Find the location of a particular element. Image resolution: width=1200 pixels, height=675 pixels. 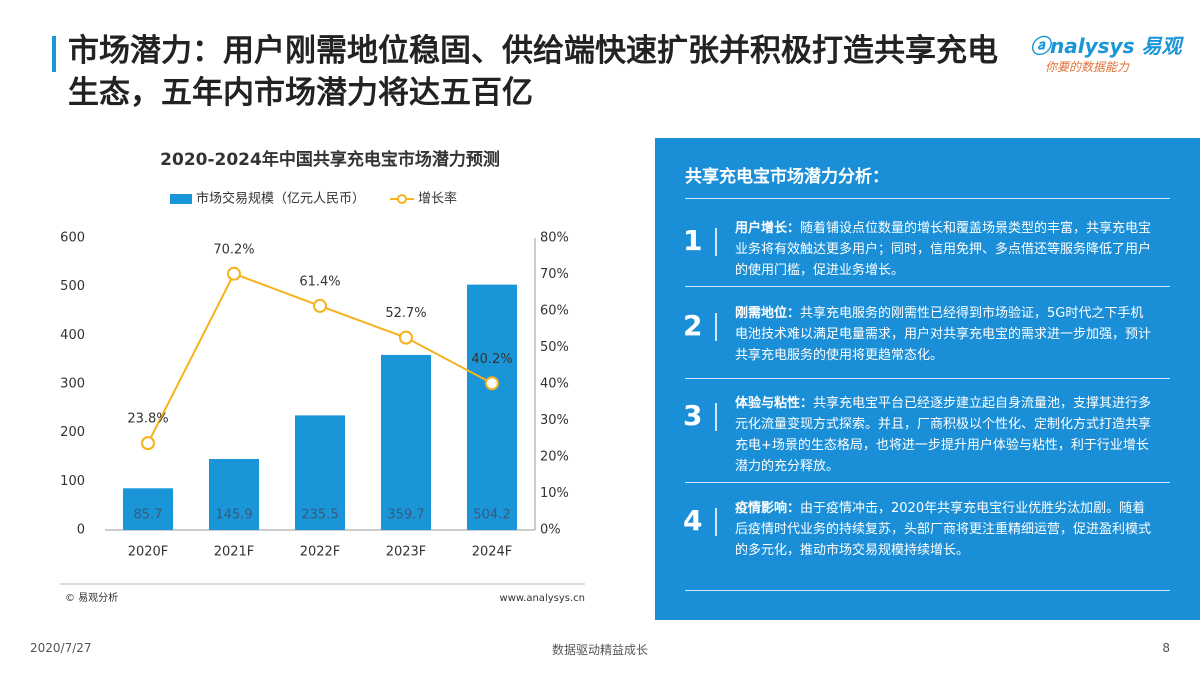

legend-label: 增长率 is located at coordinates (437, 199).